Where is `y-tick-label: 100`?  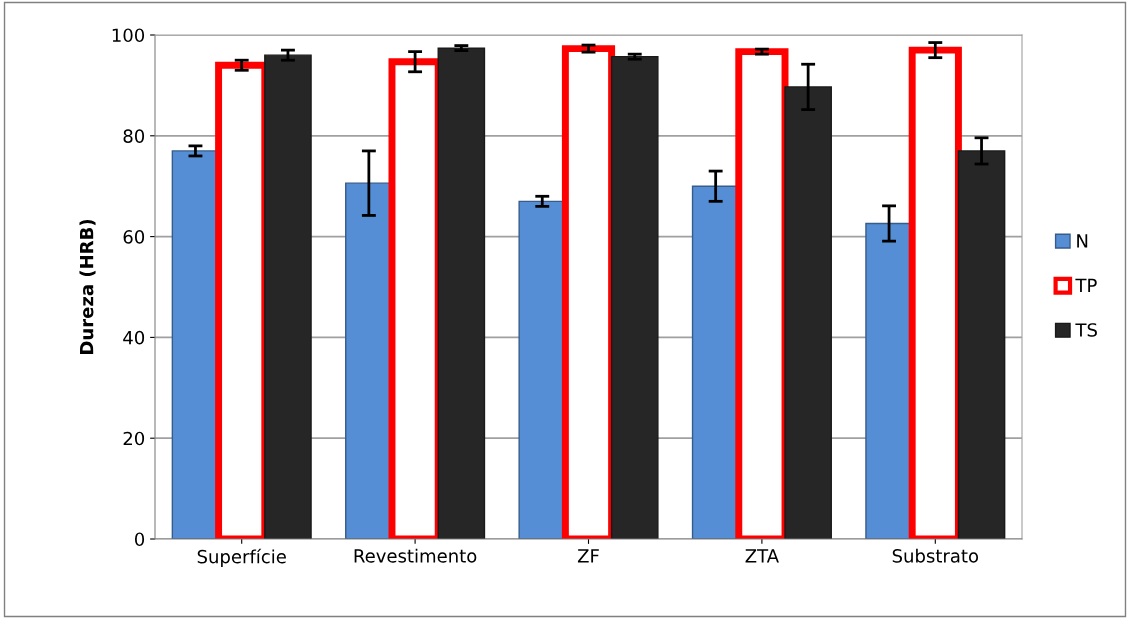 y-tick-label: 100 is located at coordinates (128, 35).